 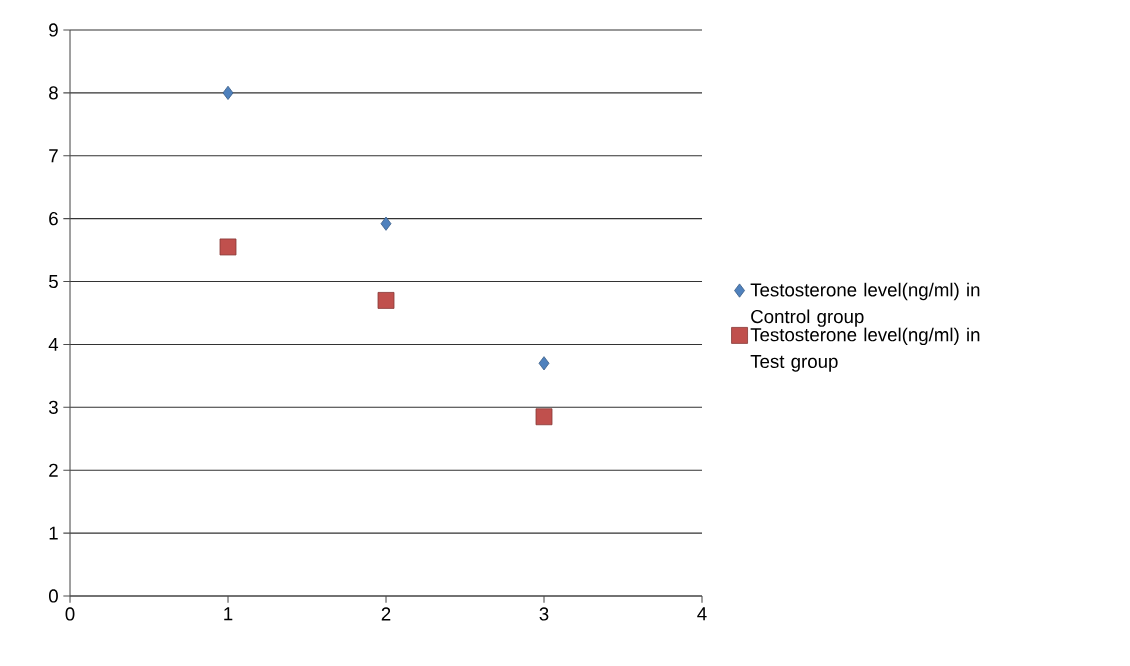 What do you see at coordinates (386, 614) in the screenshot?
I see `x-tick-label: 2` at bounding box center [386, 614].